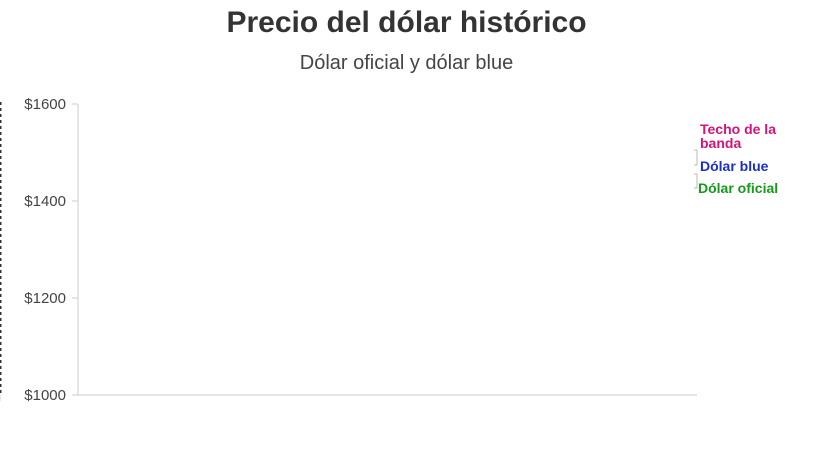  Describe the element at coordinates (734, 166) in the screenshot. I see `legend-label-blue: Dólar blue` at that location.